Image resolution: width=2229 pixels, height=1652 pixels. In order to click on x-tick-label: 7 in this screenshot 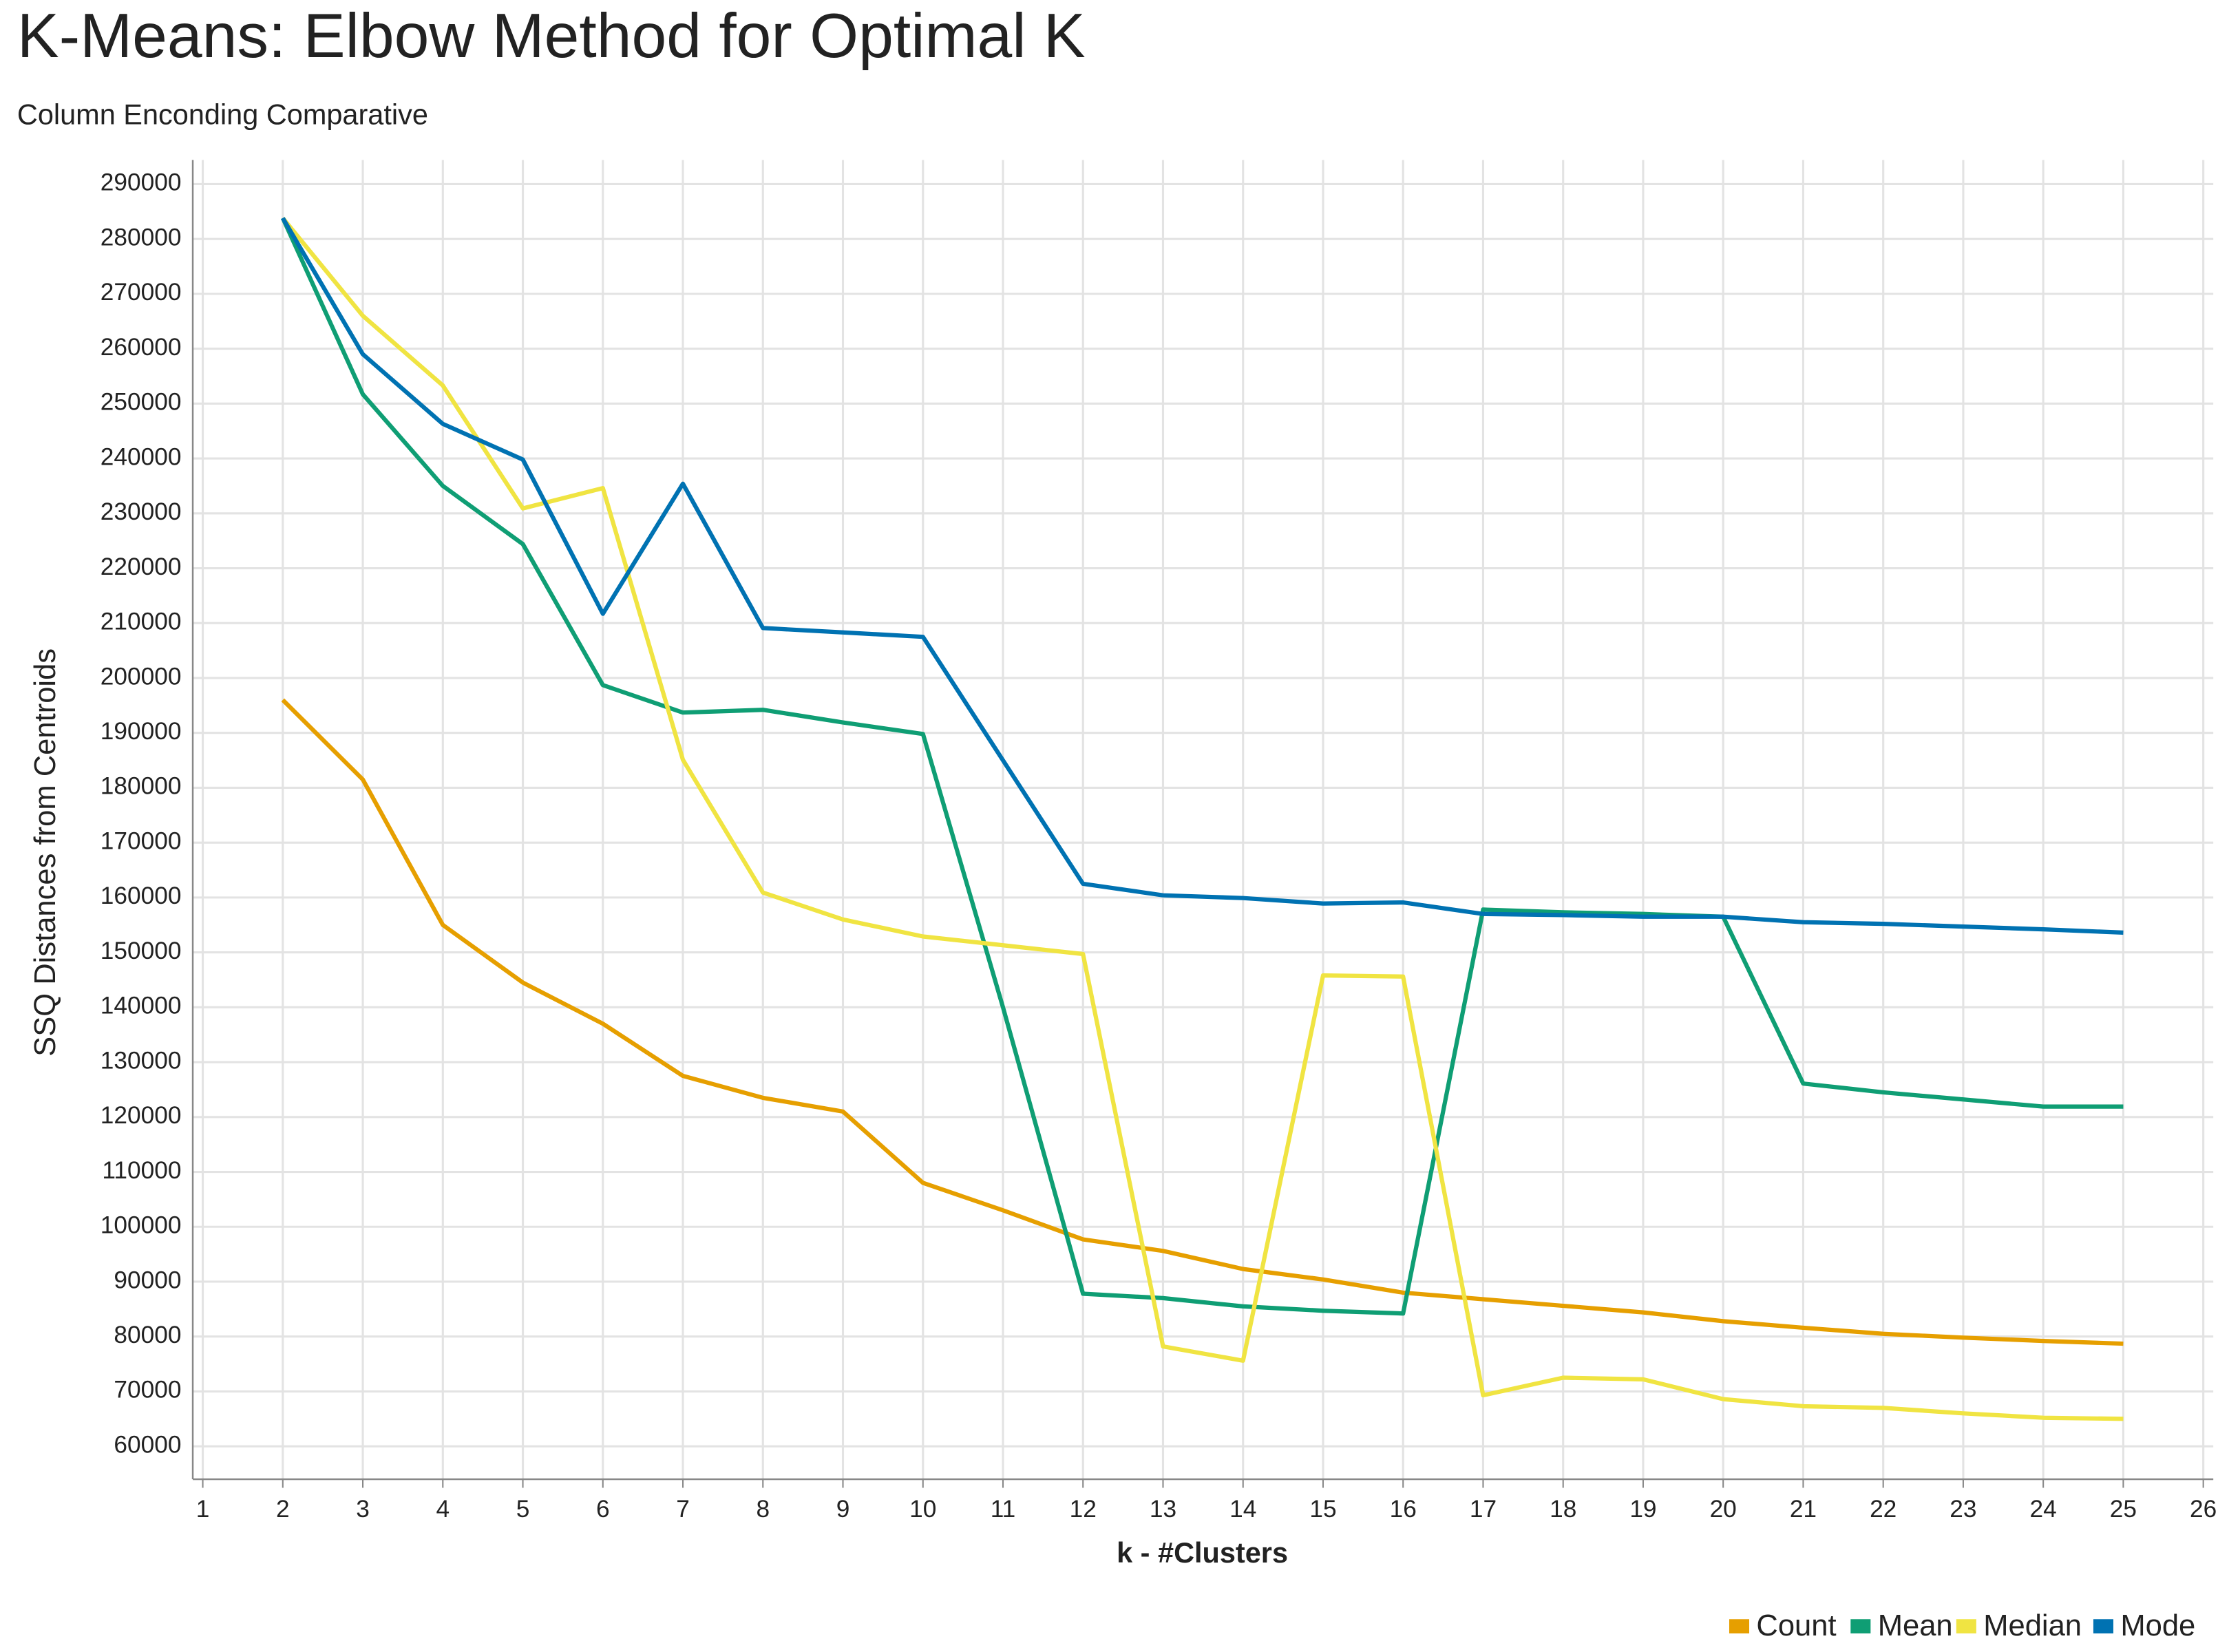, I will do `click(683, 1509)`.